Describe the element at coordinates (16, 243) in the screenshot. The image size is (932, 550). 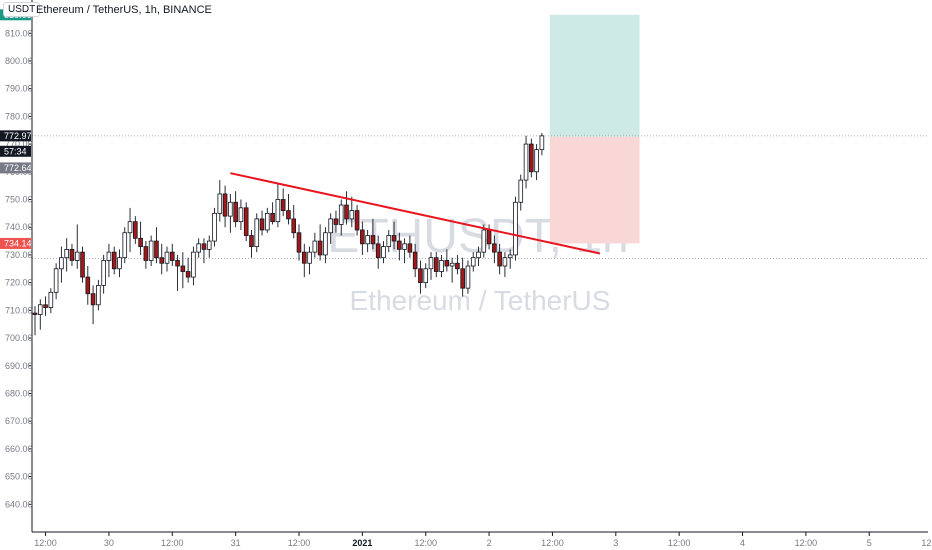
I see `stop-badge: 734.14` at that location.